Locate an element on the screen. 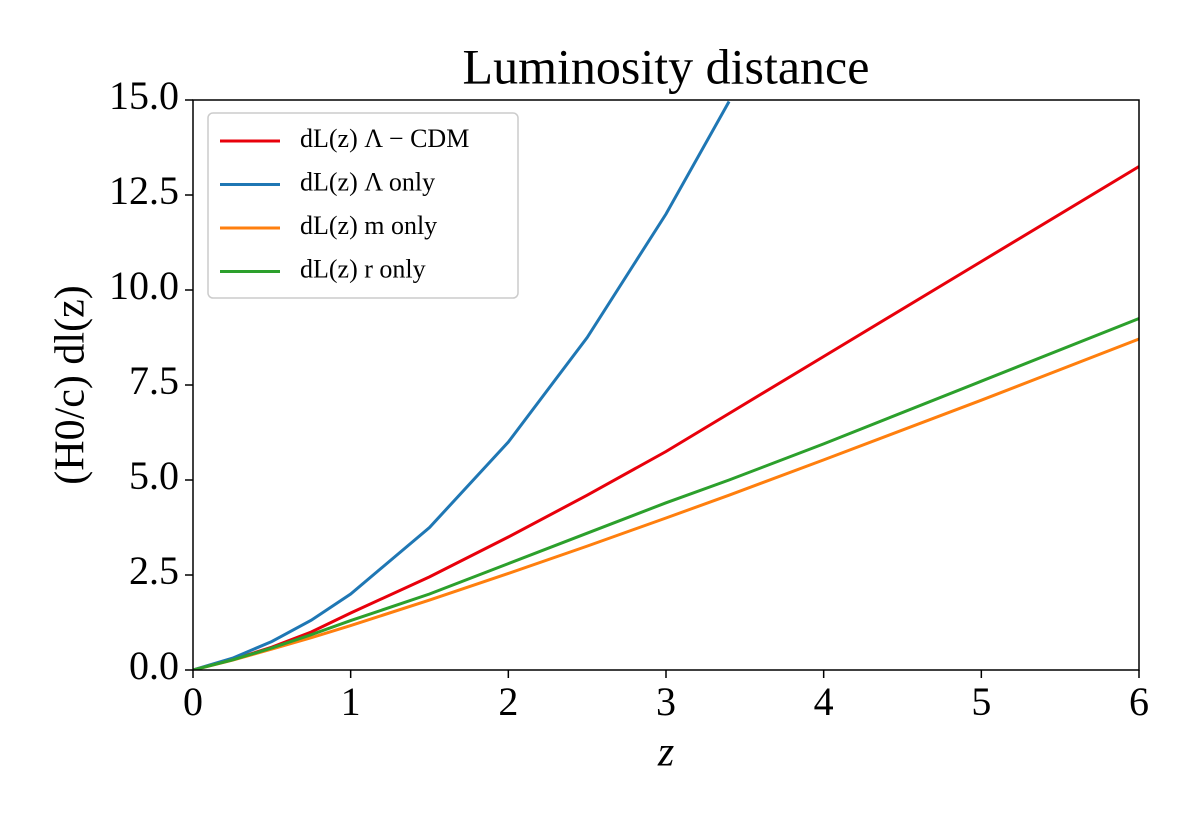 The image size is (1200, 825). y-tick-label: 5.0 is located at coordinates (154, 475).